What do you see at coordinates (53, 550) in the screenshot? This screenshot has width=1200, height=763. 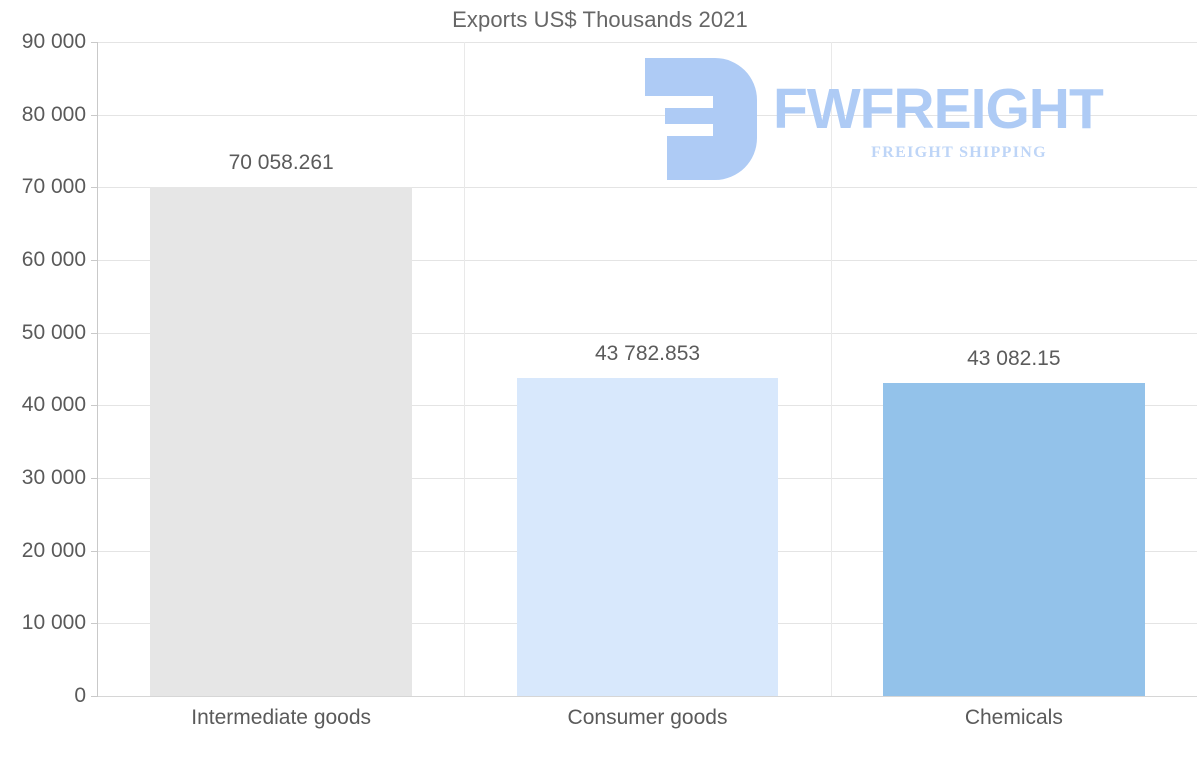 I see `y-axis-tick-label: 20 000` at bounding box center [53, 550].